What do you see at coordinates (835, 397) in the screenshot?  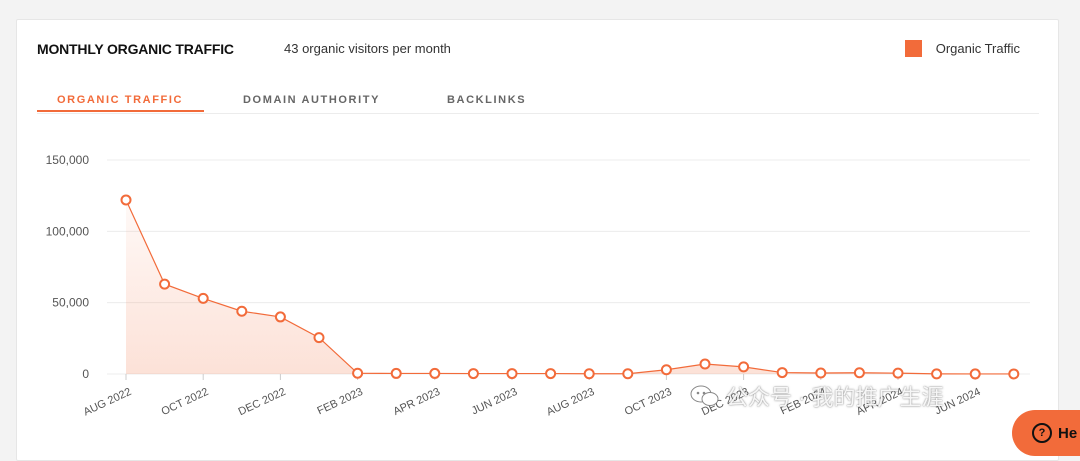 I see `watermark-text: 公众号 · 我的推广生涯` at bounding box center [835, 397].